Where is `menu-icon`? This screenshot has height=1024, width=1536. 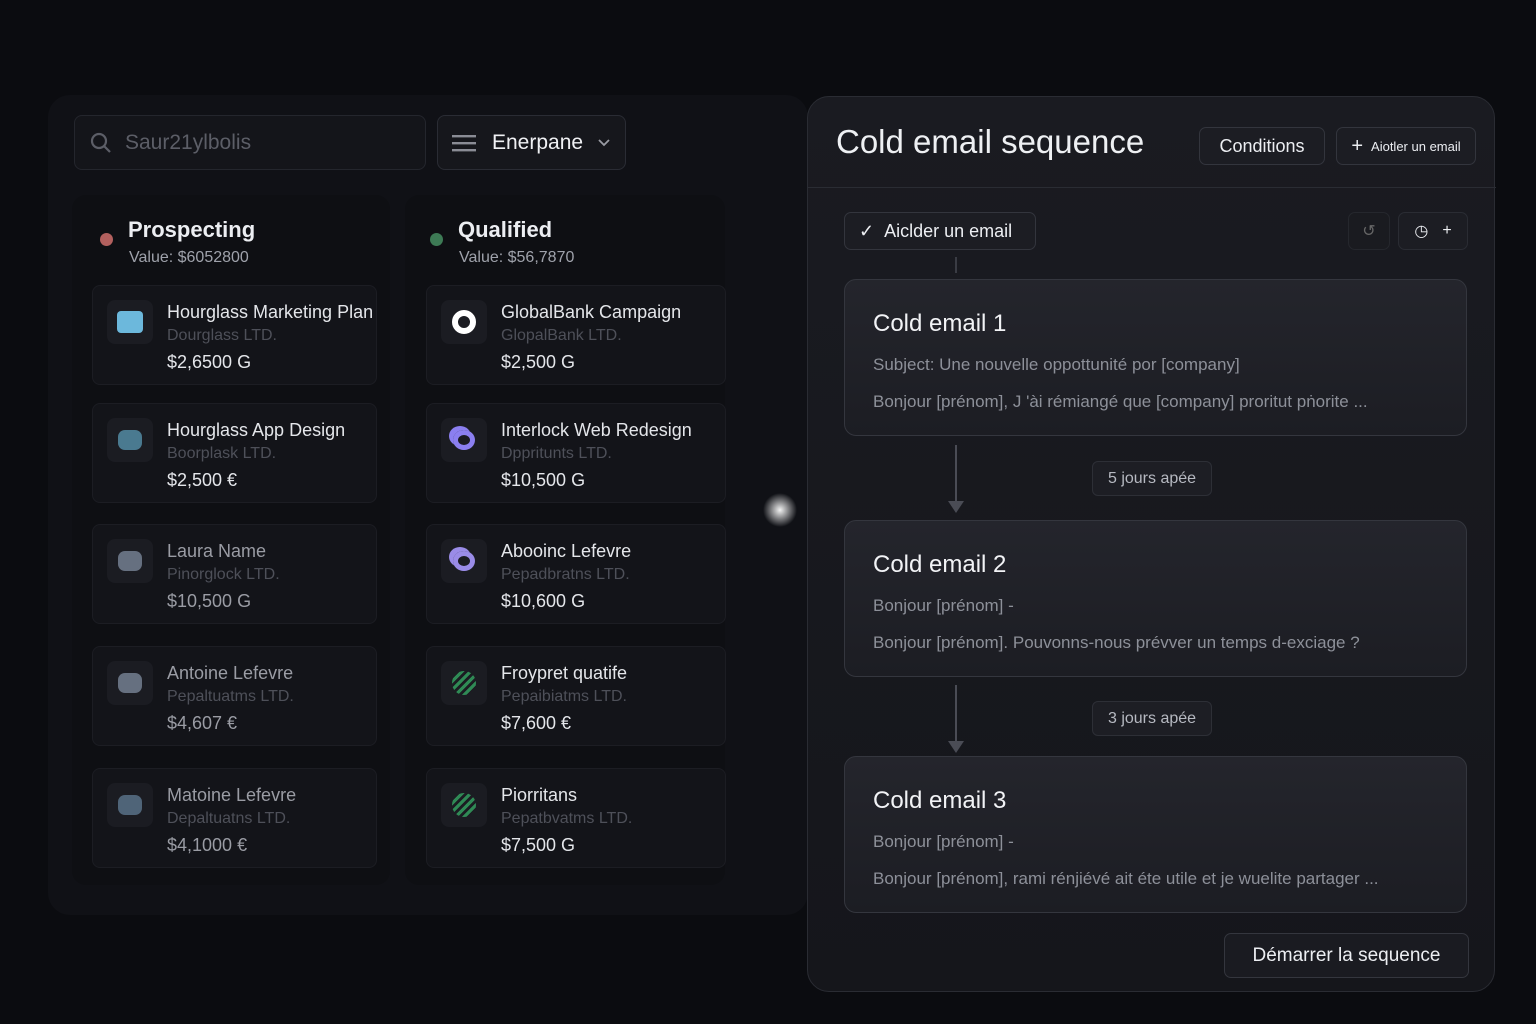 menu-icon is located at coordinates (464, 142).